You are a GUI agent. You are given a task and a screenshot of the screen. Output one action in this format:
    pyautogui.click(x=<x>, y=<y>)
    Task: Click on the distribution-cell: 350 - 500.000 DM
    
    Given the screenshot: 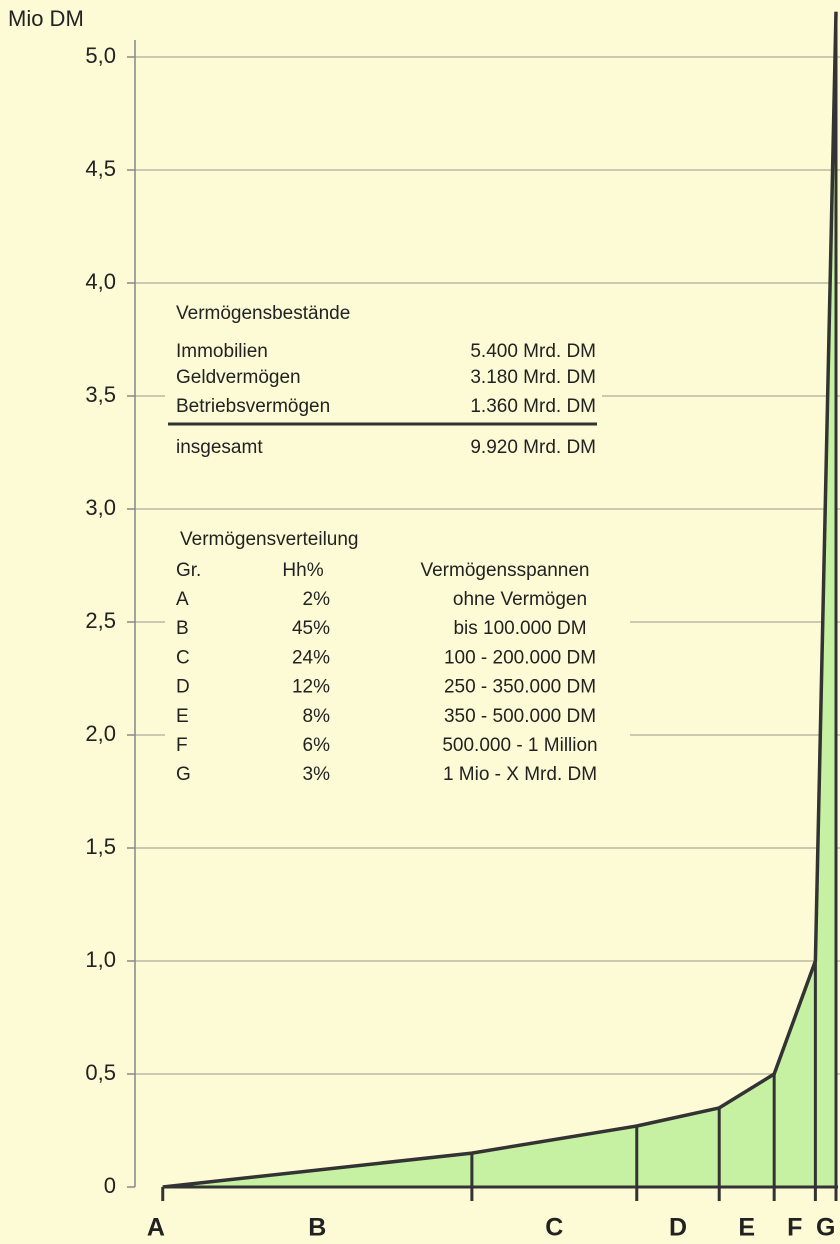 What is the action you would take?
    pyautogui.click(x=520, y=716)
    